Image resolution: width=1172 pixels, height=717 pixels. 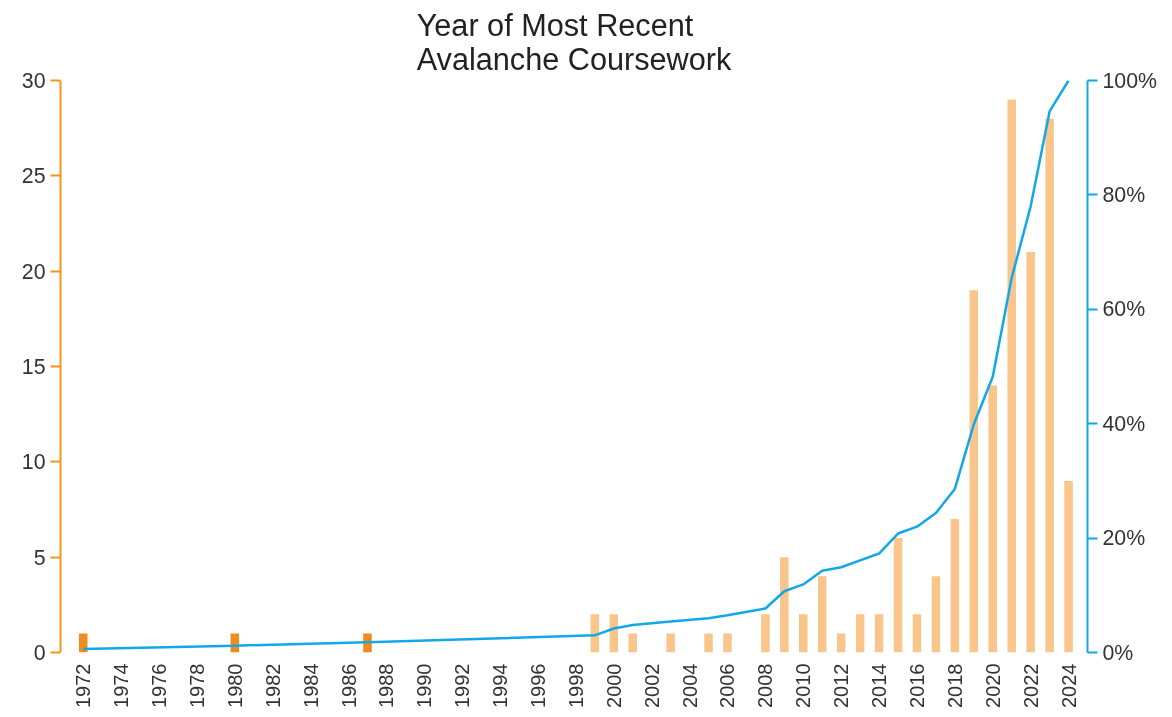 I want to click on y2-tick-label: 100%, so click(x=1130, y=80).